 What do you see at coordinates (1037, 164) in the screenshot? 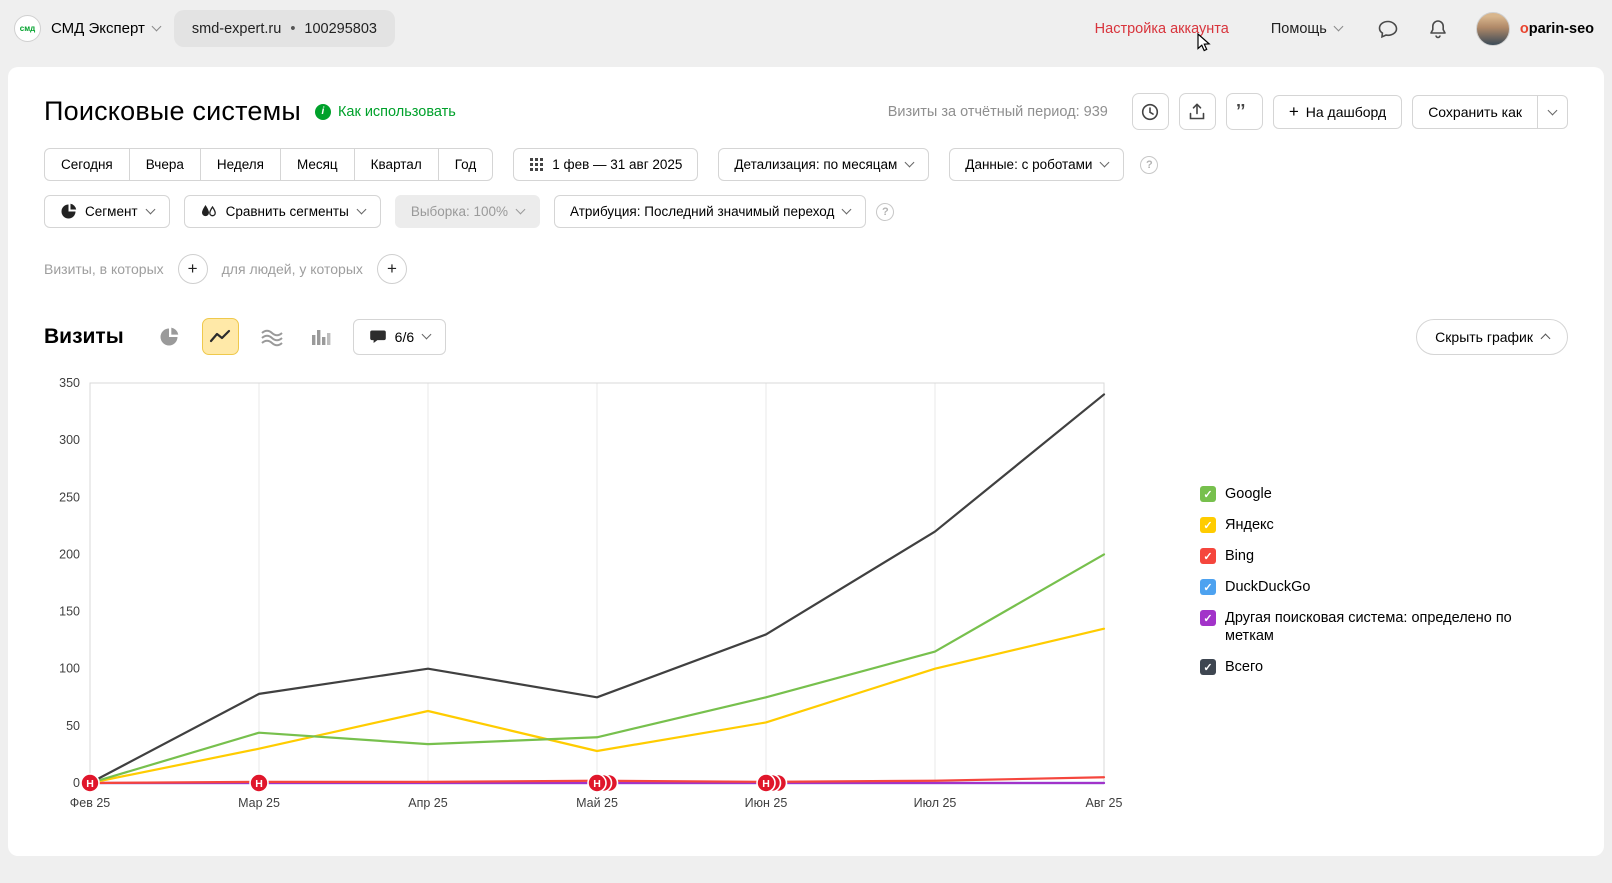
I see `data-mode-dropdown: Данные: с роботами` at bounding box center [1037, 164].